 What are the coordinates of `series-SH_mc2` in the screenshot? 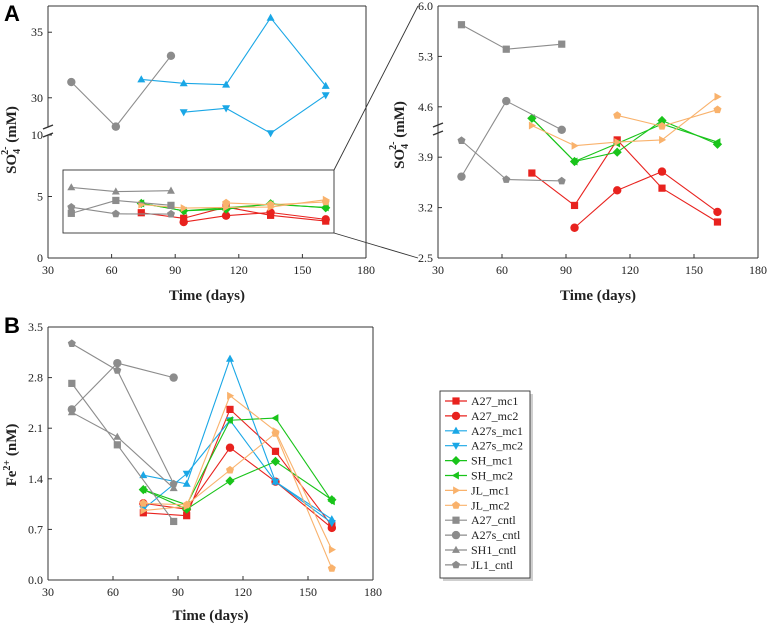 It's located at (624, 140).